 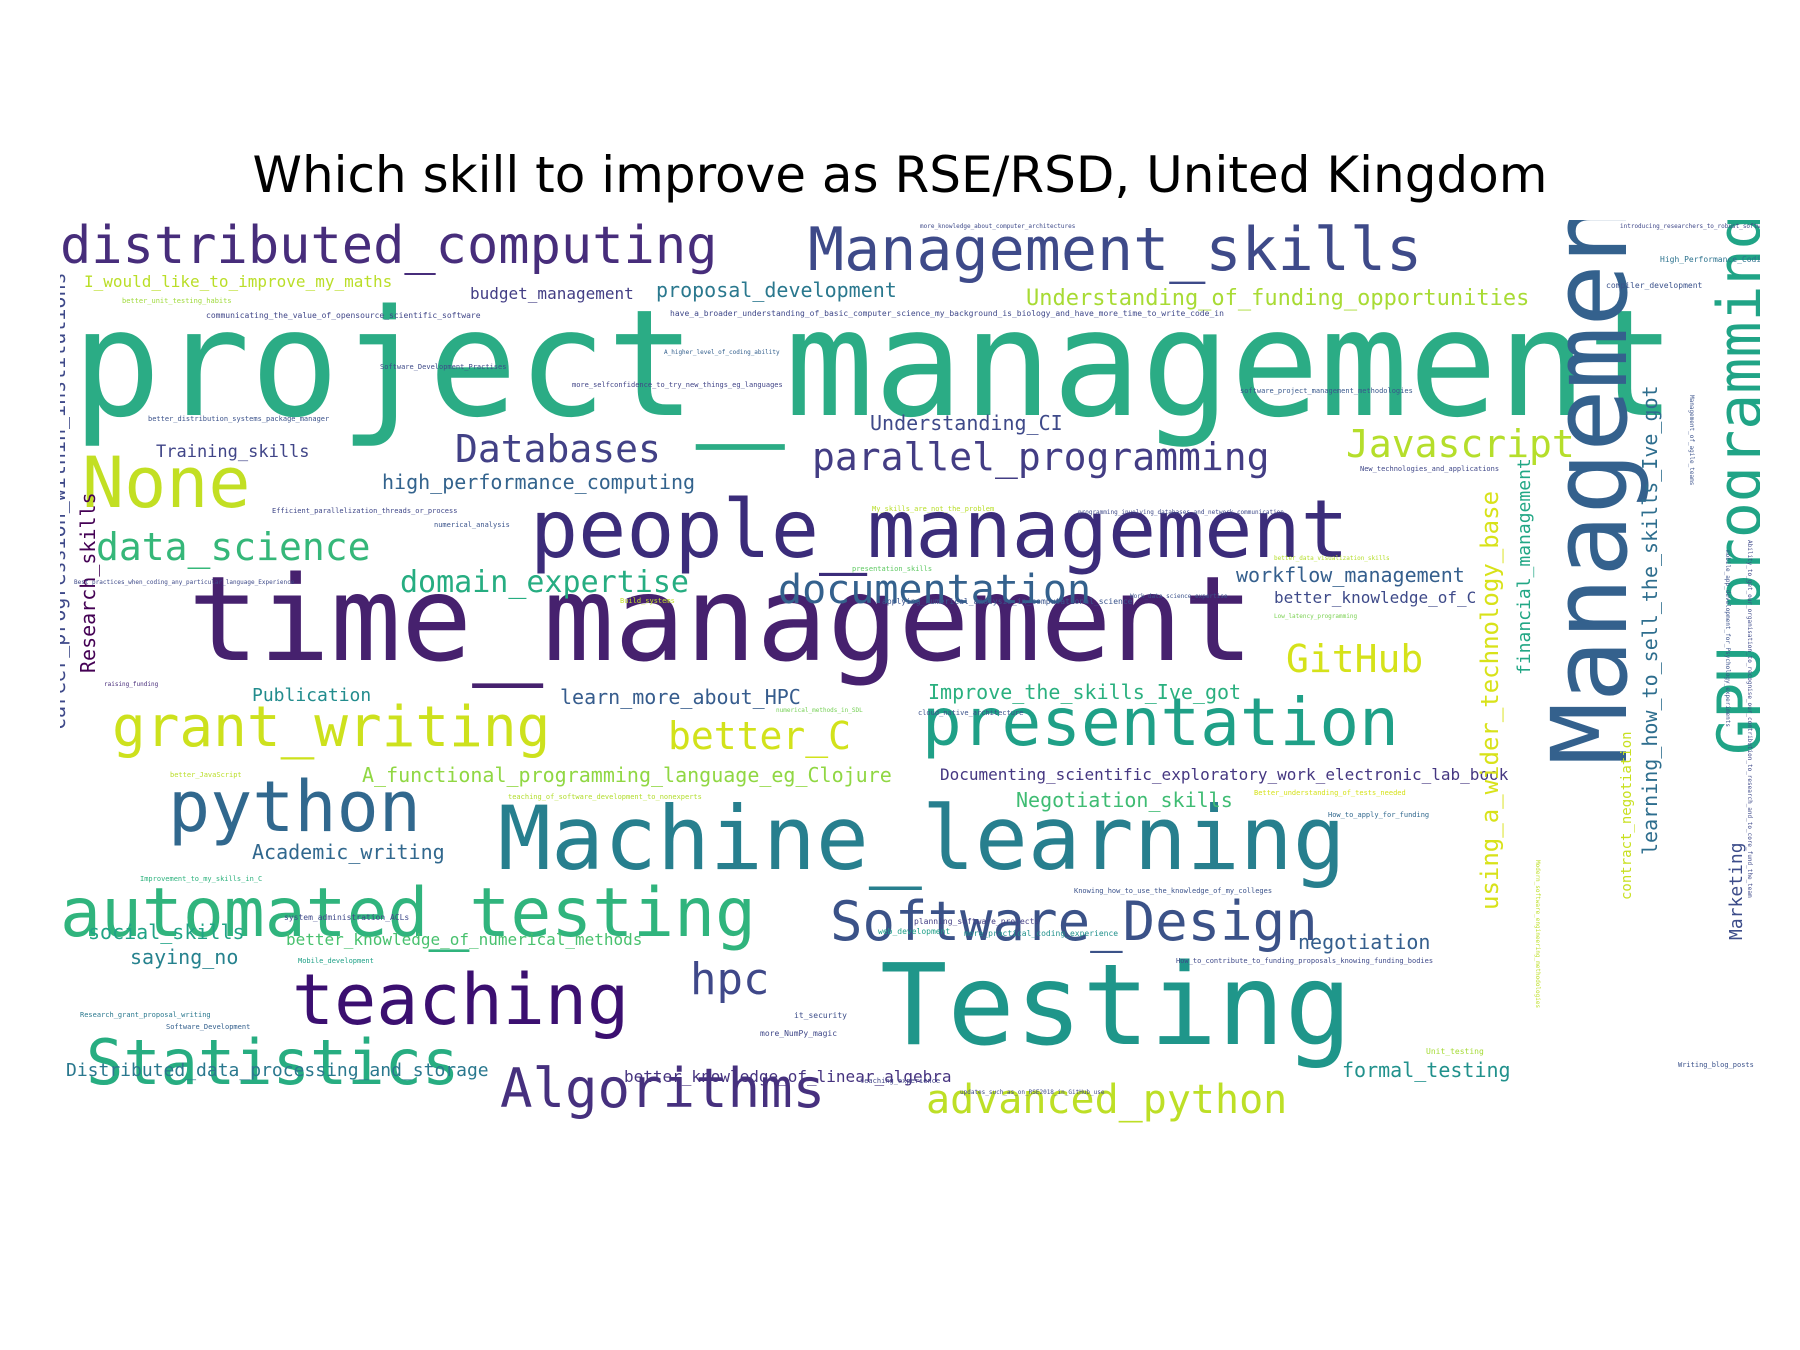 What do you see at coordinates (1426, 1070) in the screenshot?
I see `cloud-word: formal_testing` at bounding box center [1426, 1070].